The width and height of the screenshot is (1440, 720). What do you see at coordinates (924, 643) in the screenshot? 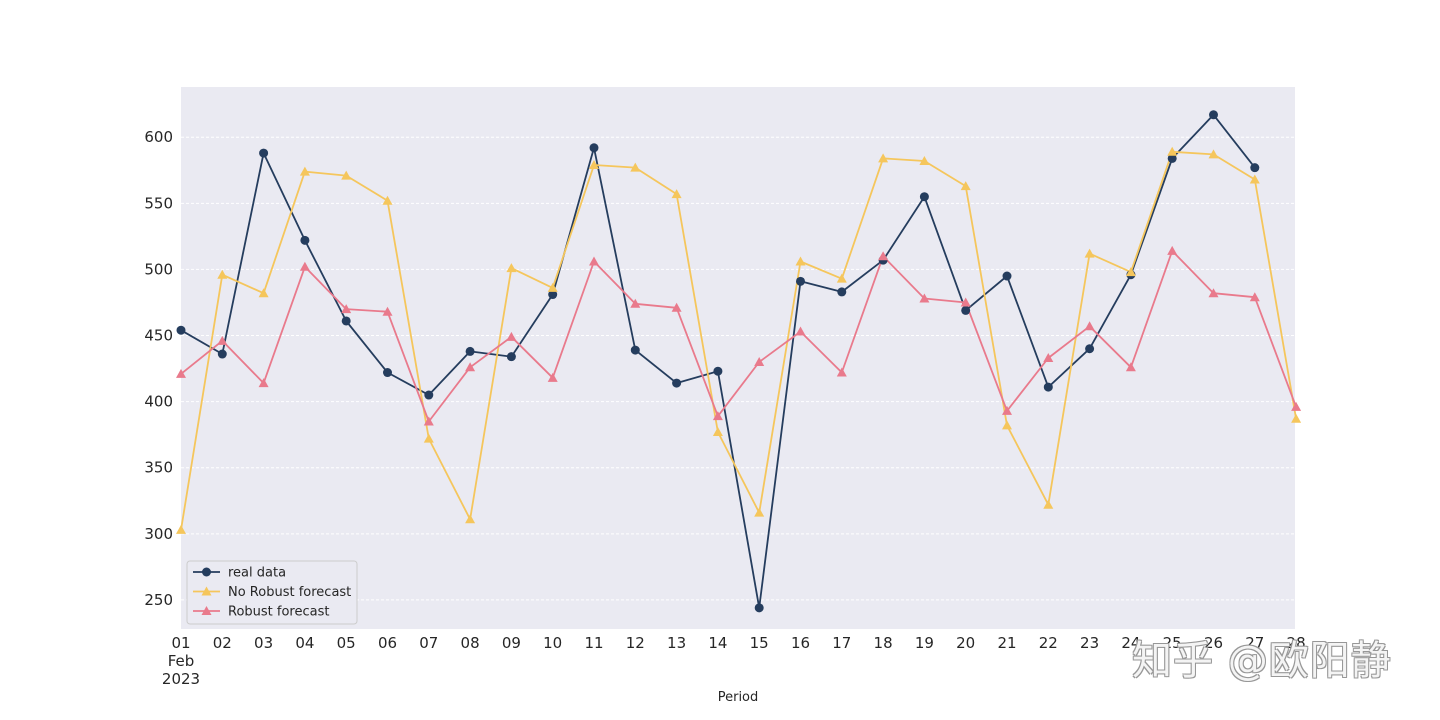
I see `x-tick-label: 19` at bounding box center [924, 643].